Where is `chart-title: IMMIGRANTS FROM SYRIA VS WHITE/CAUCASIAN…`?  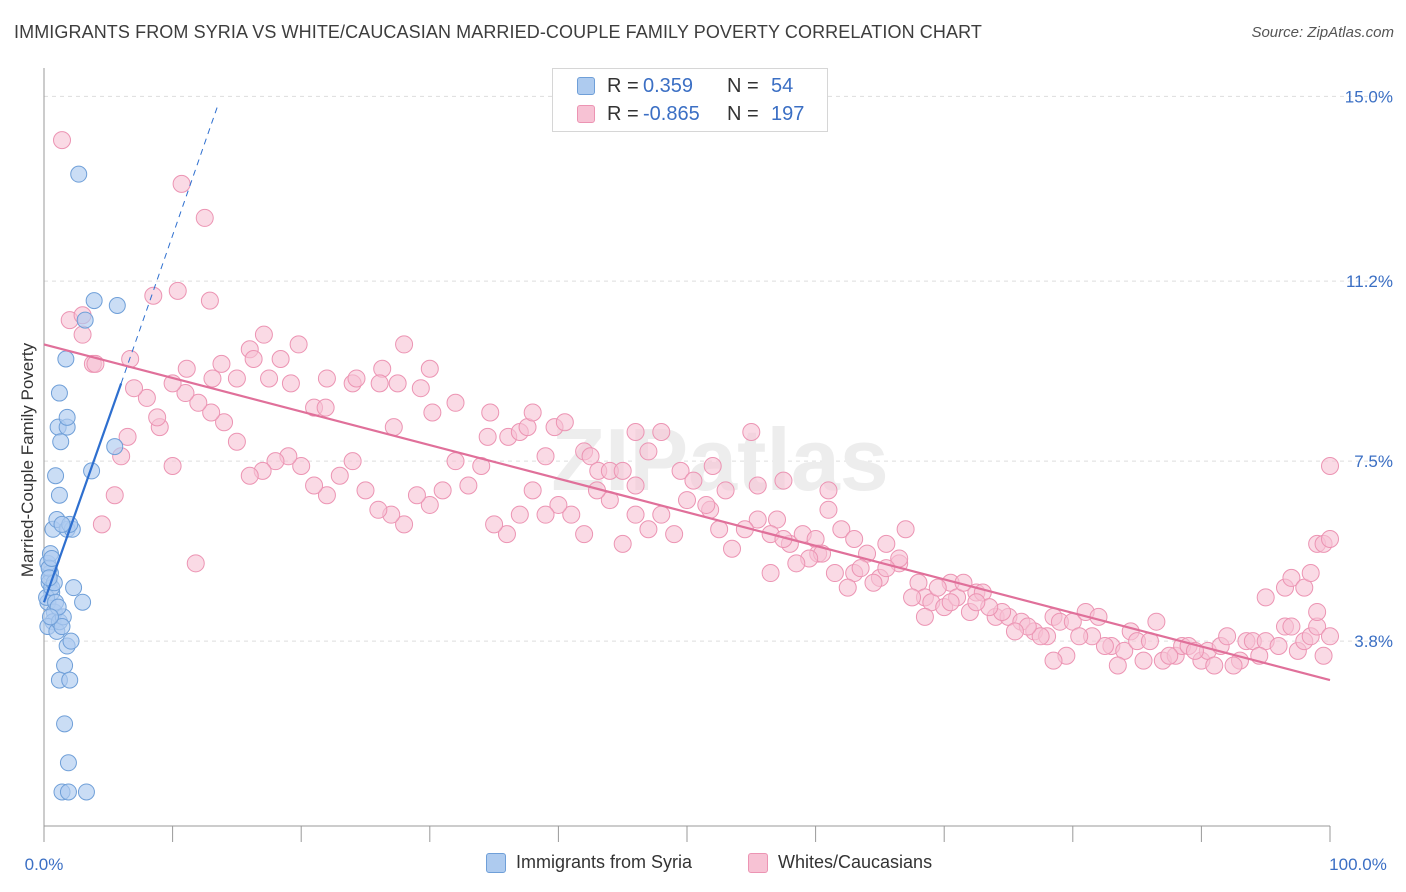 chart-title: IMMIGRANTS FROM SYRIA VS WHITE/CAUCASIAN… is located at coordinates (498, 32).